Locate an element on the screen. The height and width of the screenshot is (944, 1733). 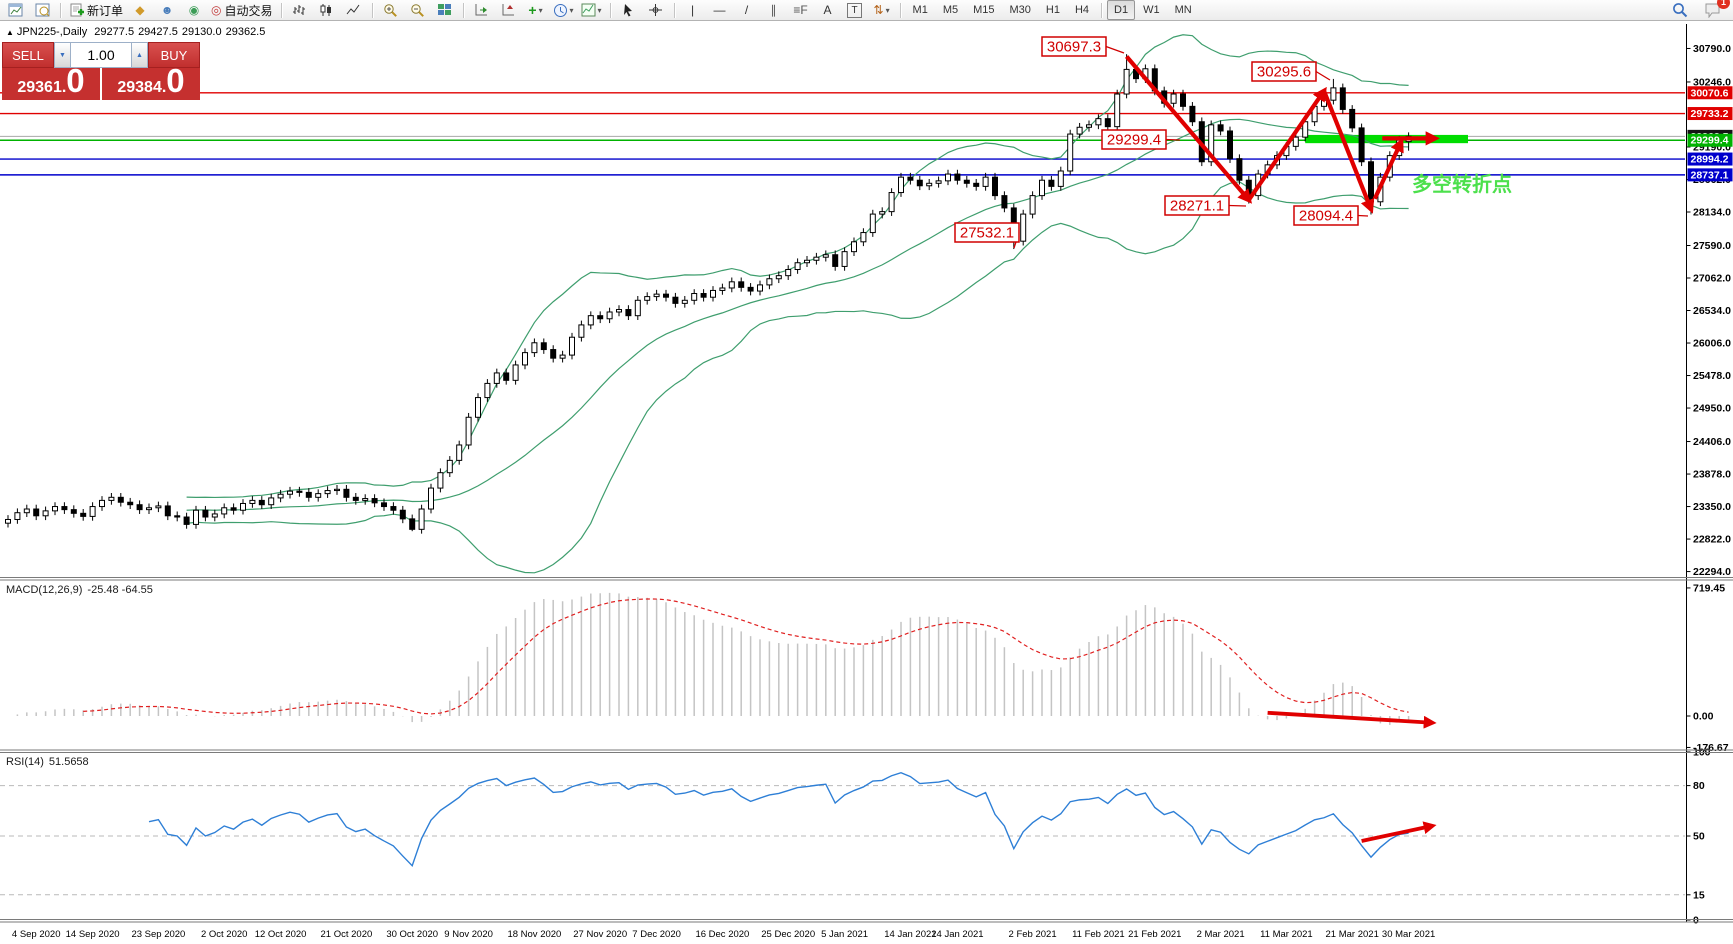
svg-text: 27532.1 is located at coordinates (987, 233).